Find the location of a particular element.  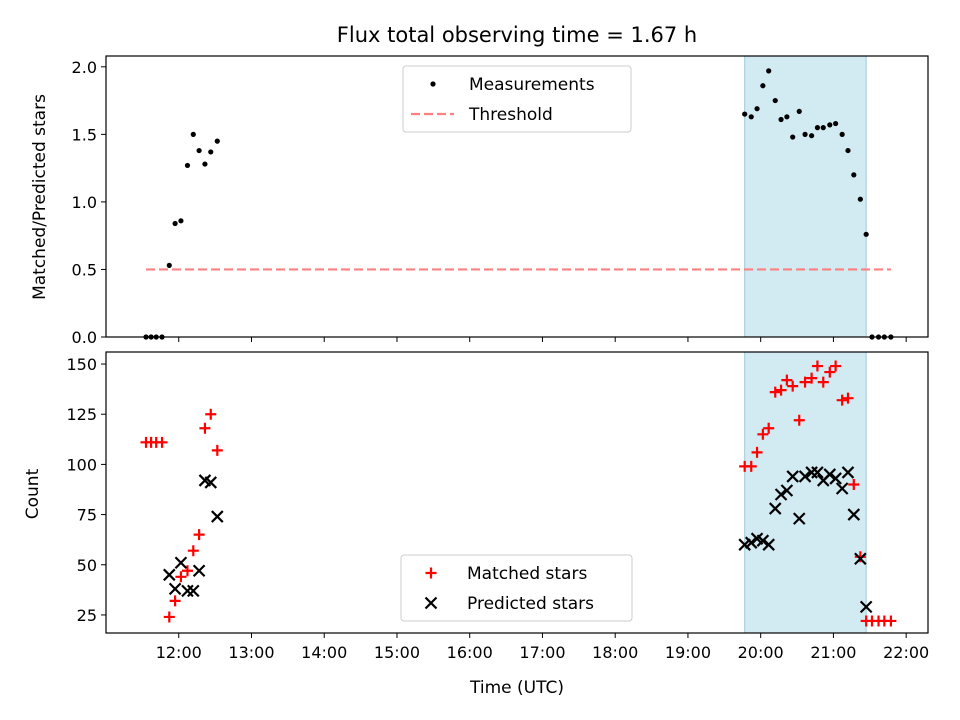

count-y-axis-label: Count is located at coordinates (33, 493).